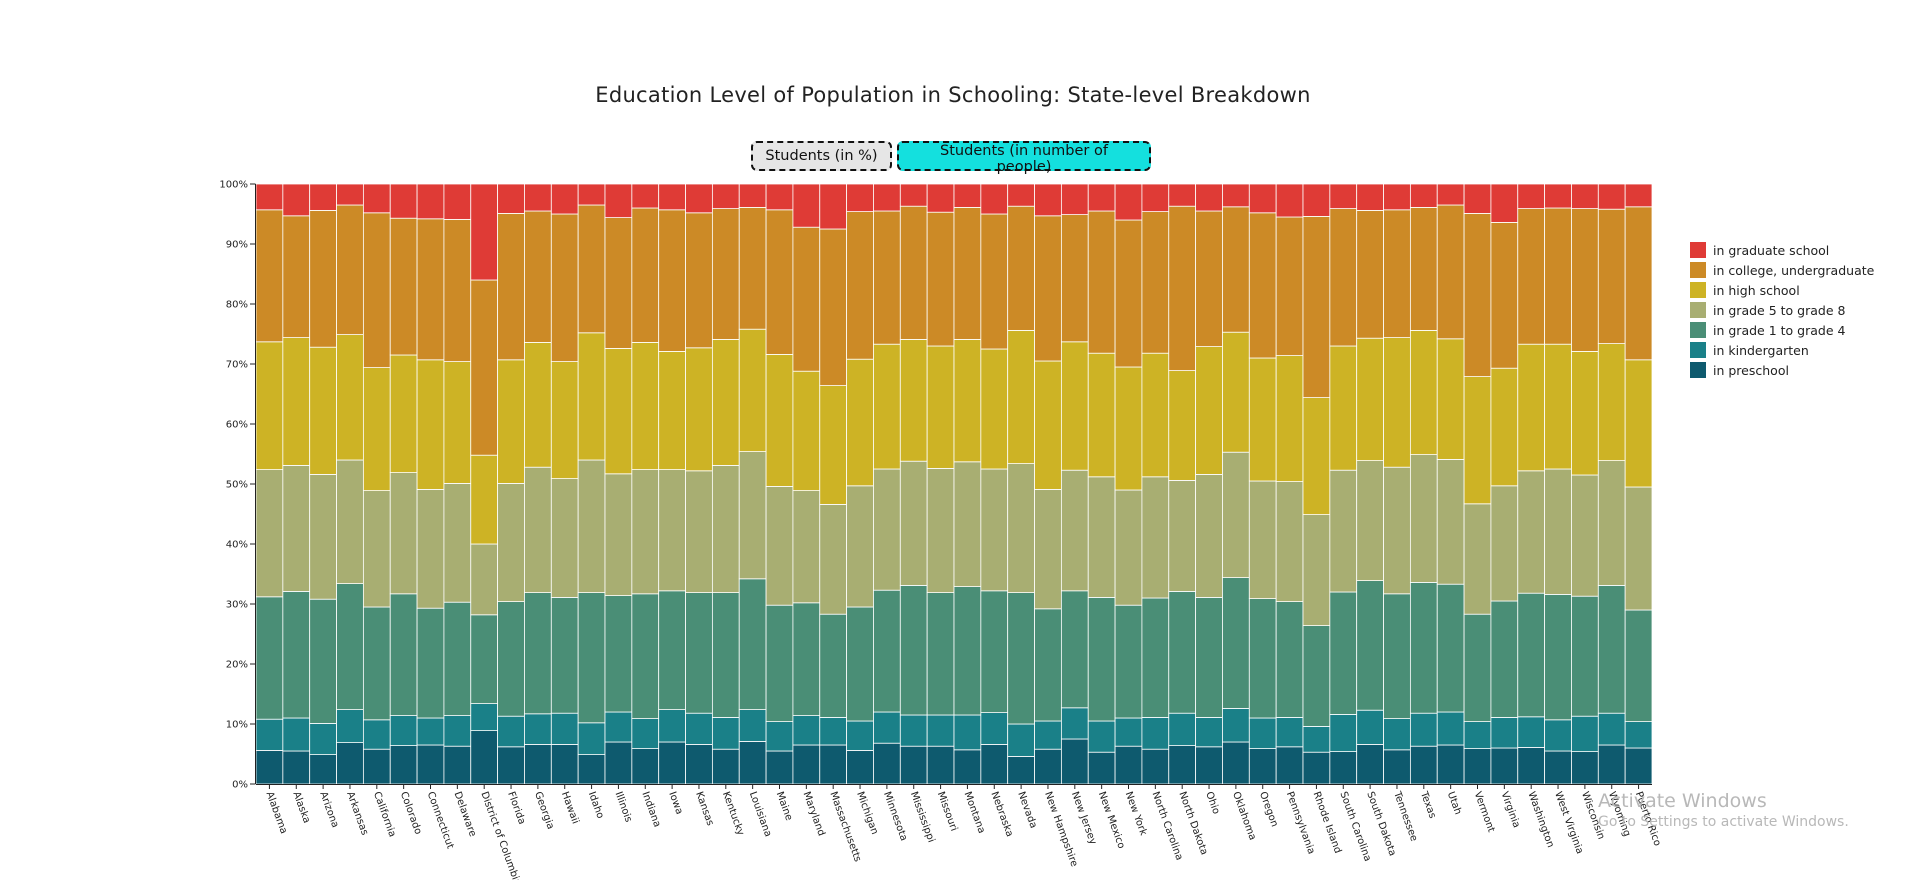  I want to click on bar-arizona-in-kindergarten, so click(323, 739).